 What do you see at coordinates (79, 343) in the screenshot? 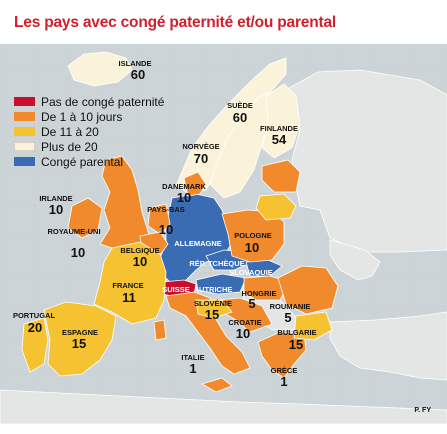
I see `label-espagne-value: 15` at bounding box center [79, 343].